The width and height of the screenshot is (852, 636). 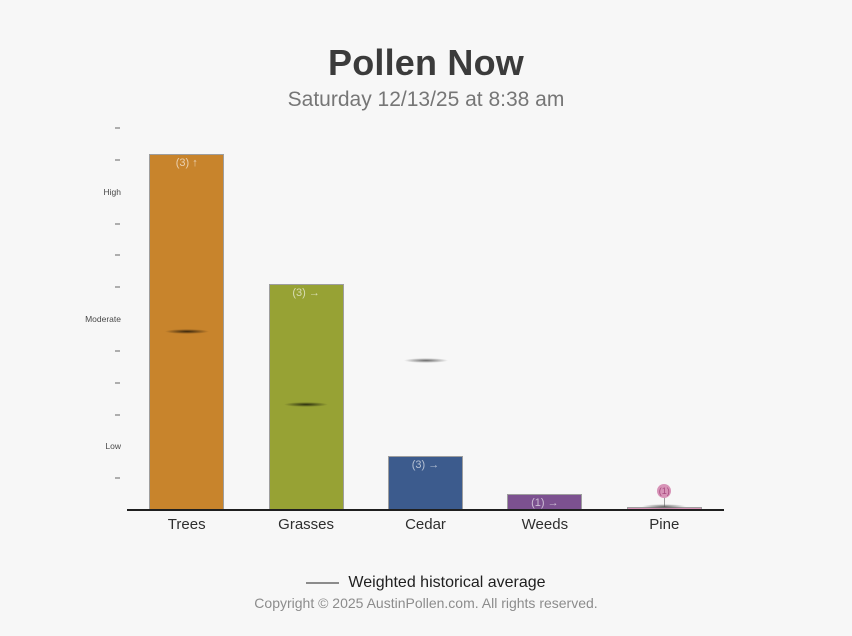 I want to click on bar-value-label-weeds: (1) →, so click(x=545, y=503).